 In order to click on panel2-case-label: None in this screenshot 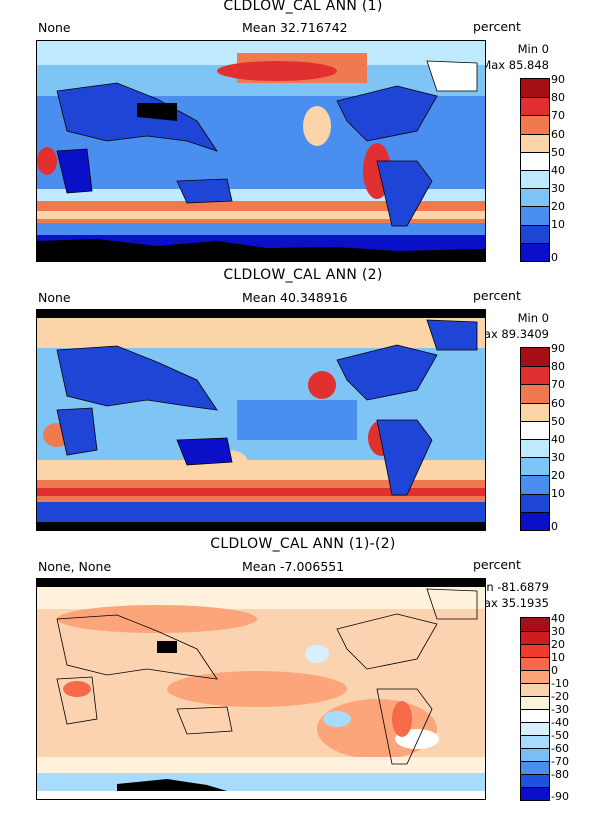, I will do `click(54, 297)`.